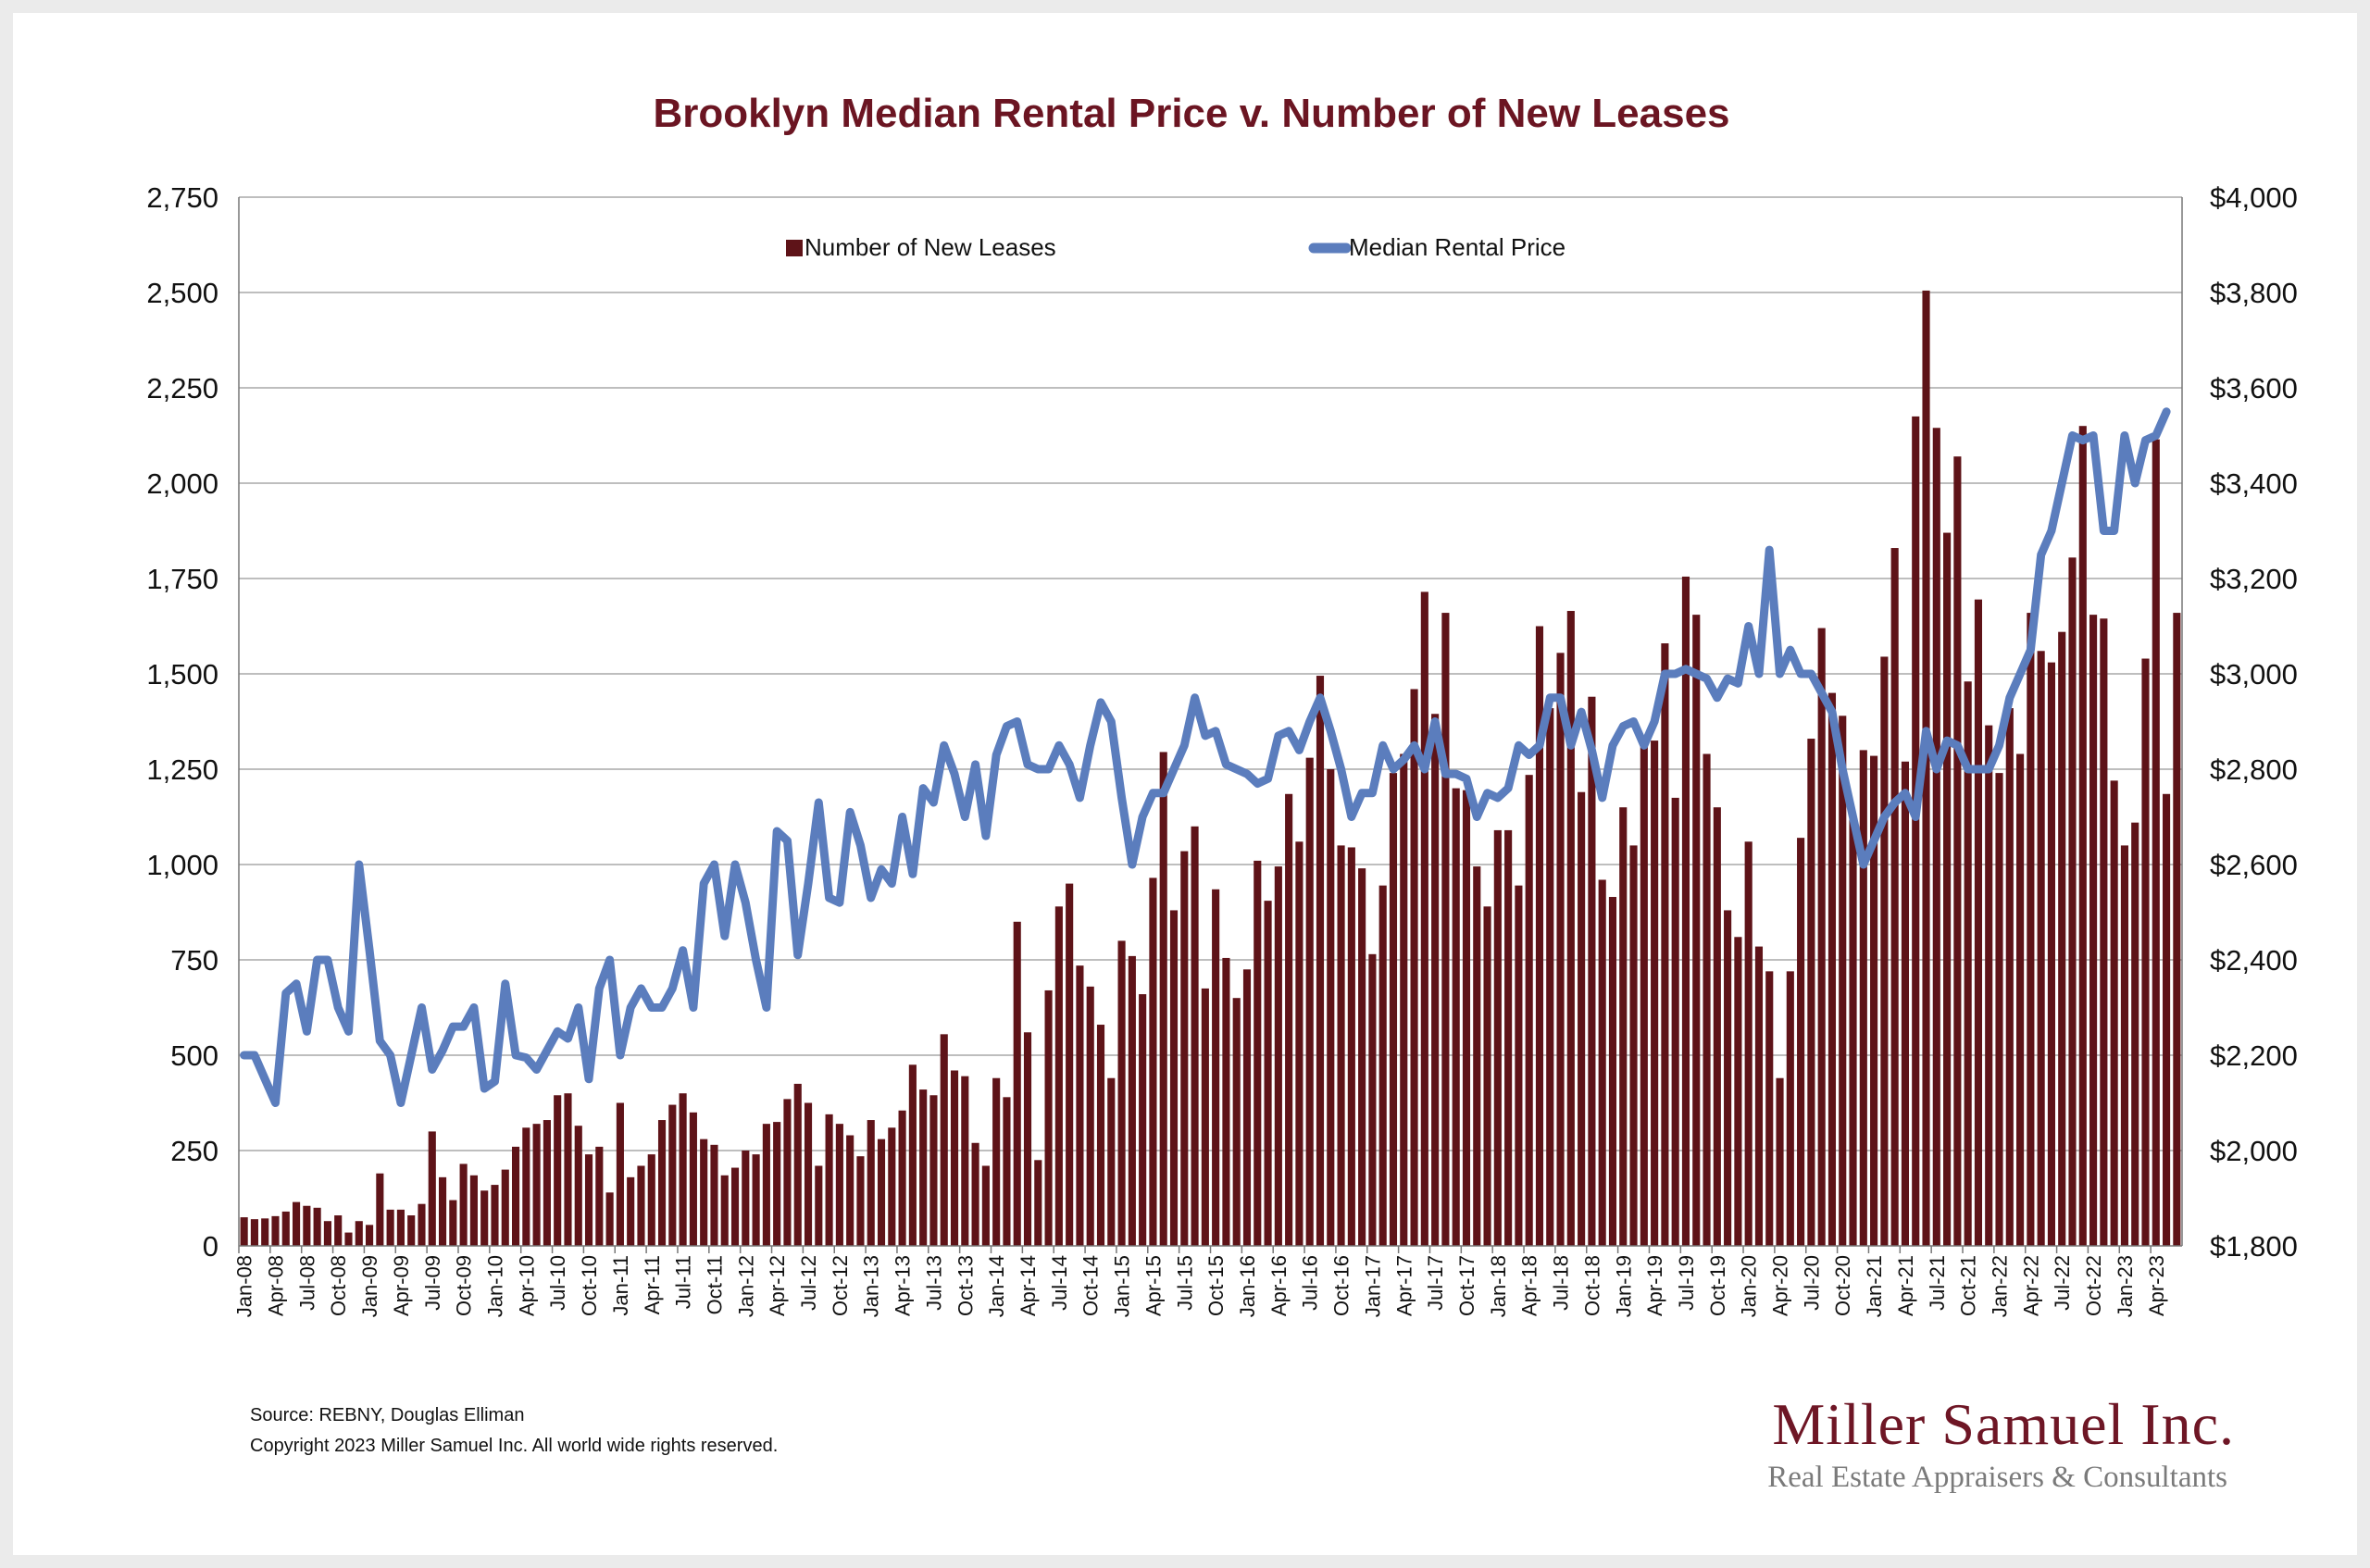 This screenshot has height=1568, width=2370. Describe the element at coordinates (1623, 1286) in the screenshot. I see `x-tick-label: Jan-19` at that location.